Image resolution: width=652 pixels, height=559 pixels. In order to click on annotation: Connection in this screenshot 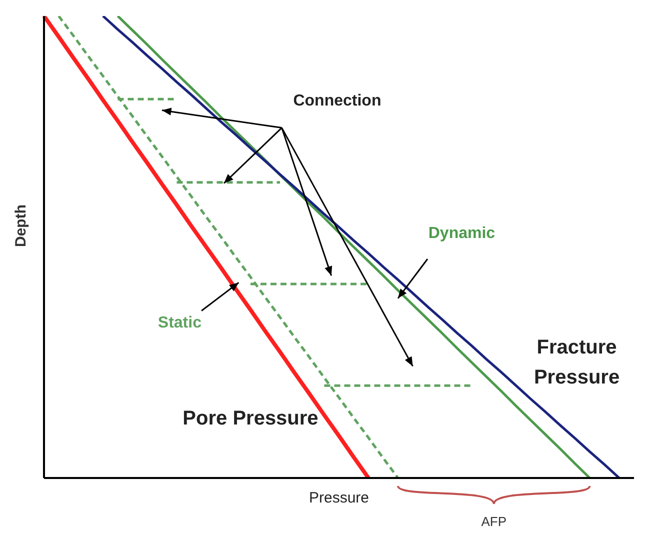, I will do `click(337, 101)`.